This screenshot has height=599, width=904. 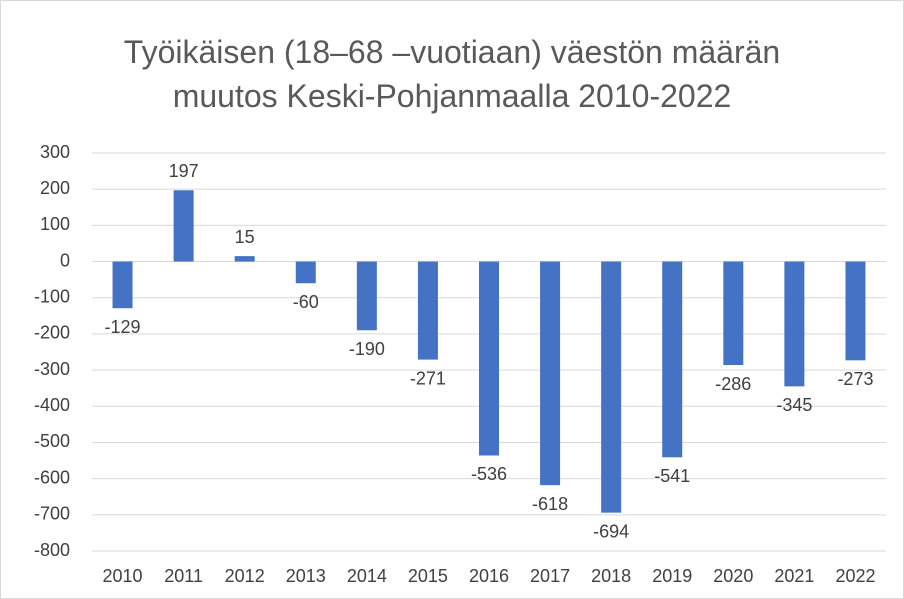 I want to click on x-tick-label: 2019, so click(x=672, y=576).